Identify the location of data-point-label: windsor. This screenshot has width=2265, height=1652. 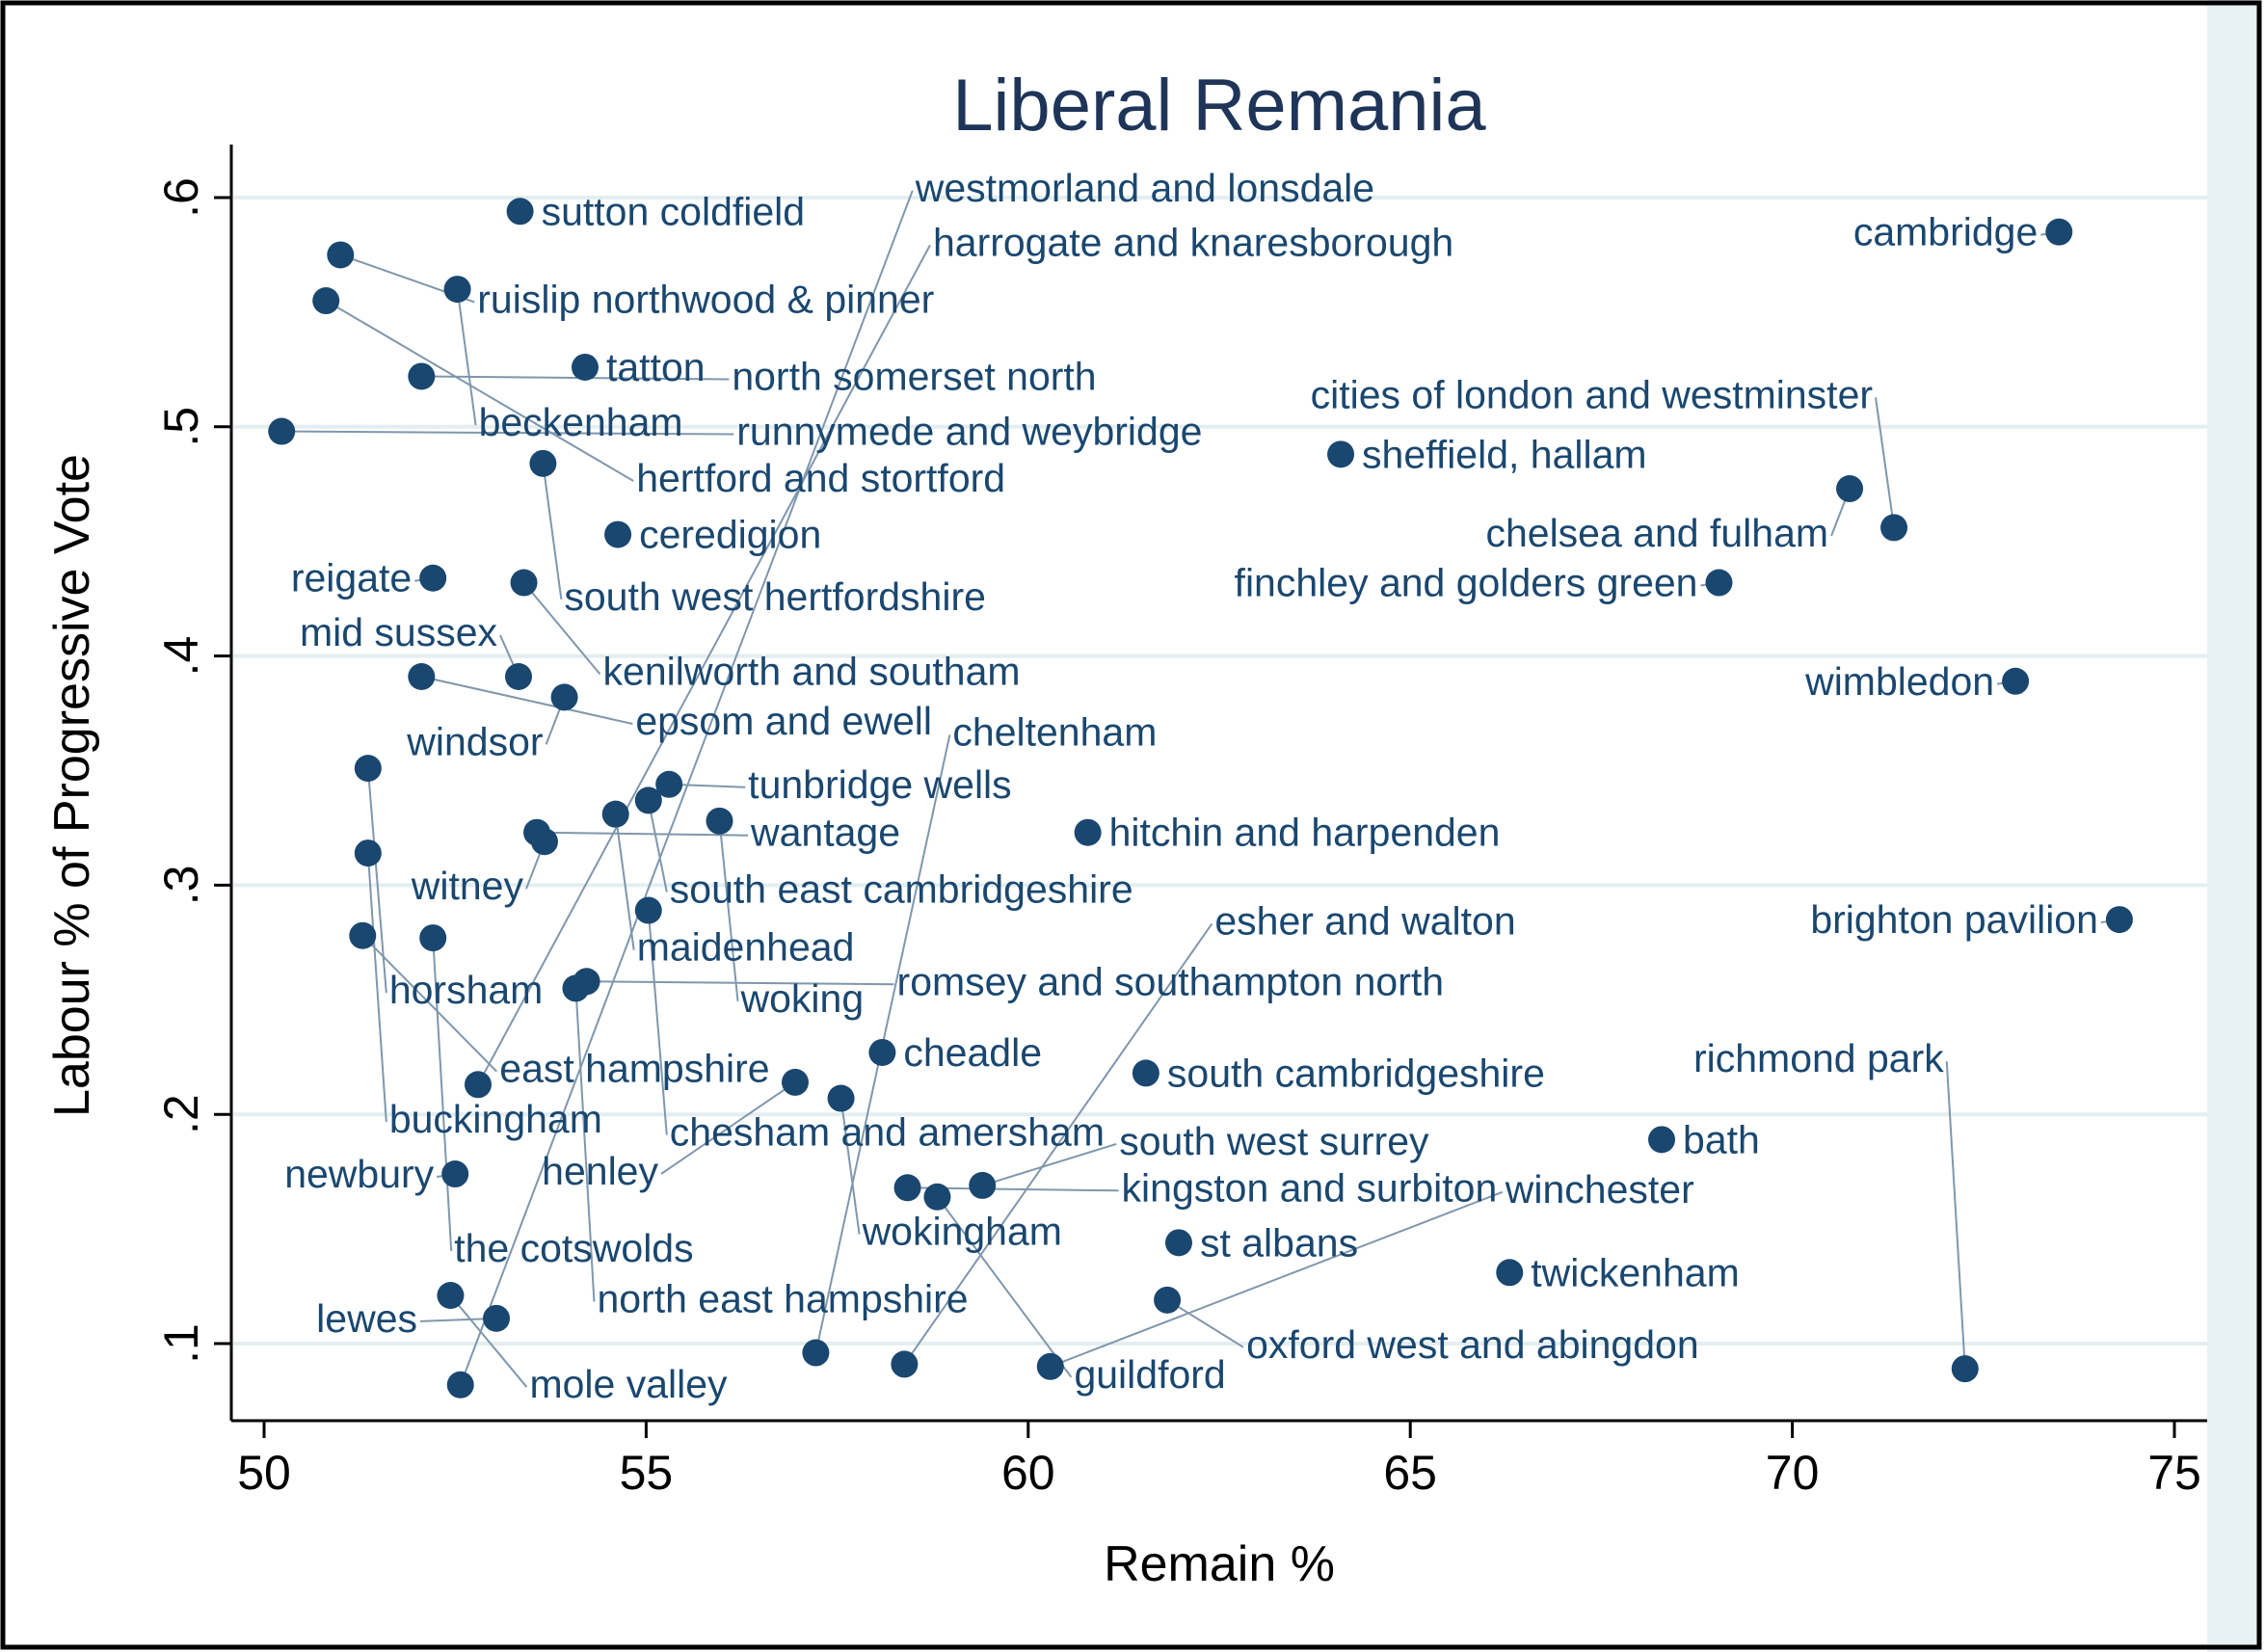
(474, 741).